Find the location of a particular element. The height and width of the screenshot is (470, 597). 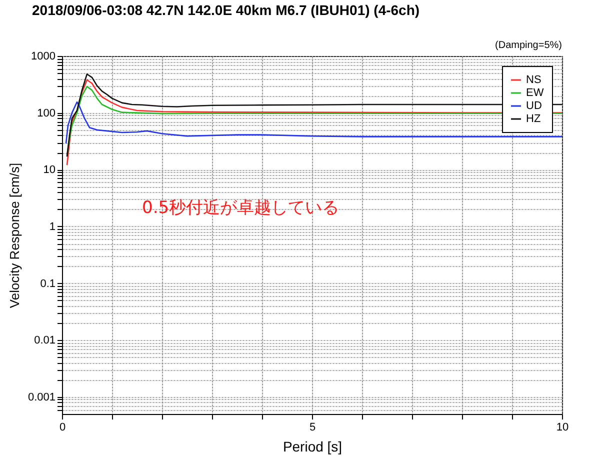

y-tick-label: 0.01 is located at coordinates (45, 340).